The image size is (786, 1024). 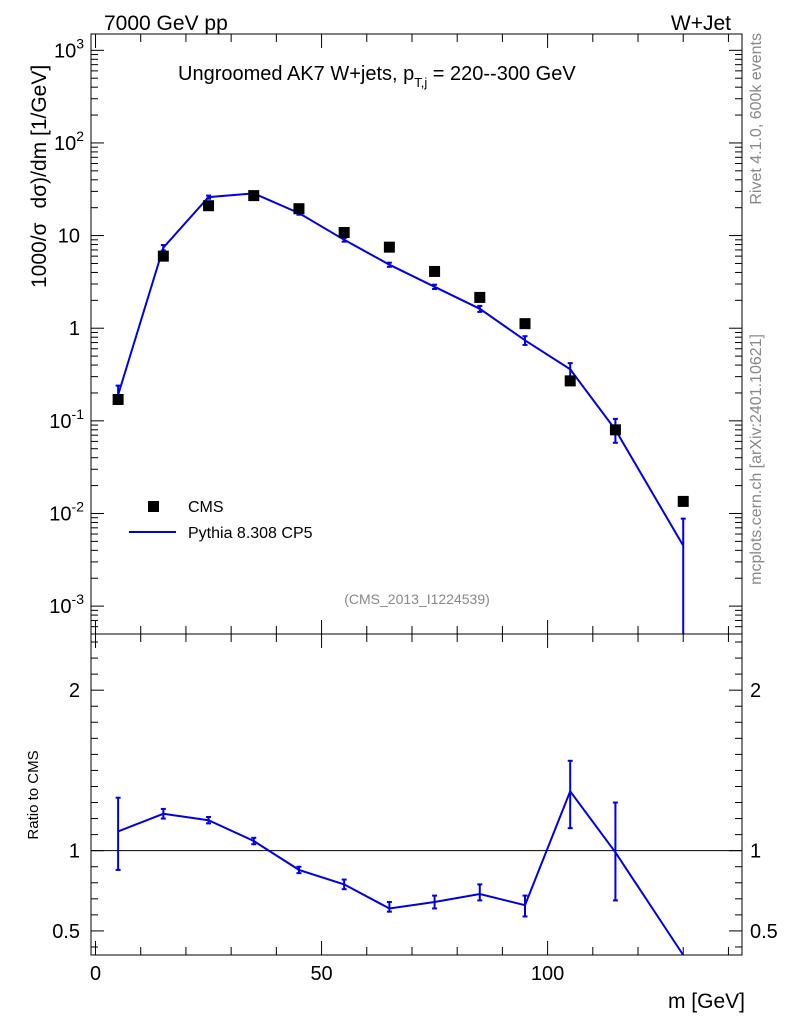 I want to click on title-sub-text: T,j, so click(x=420, y=82).